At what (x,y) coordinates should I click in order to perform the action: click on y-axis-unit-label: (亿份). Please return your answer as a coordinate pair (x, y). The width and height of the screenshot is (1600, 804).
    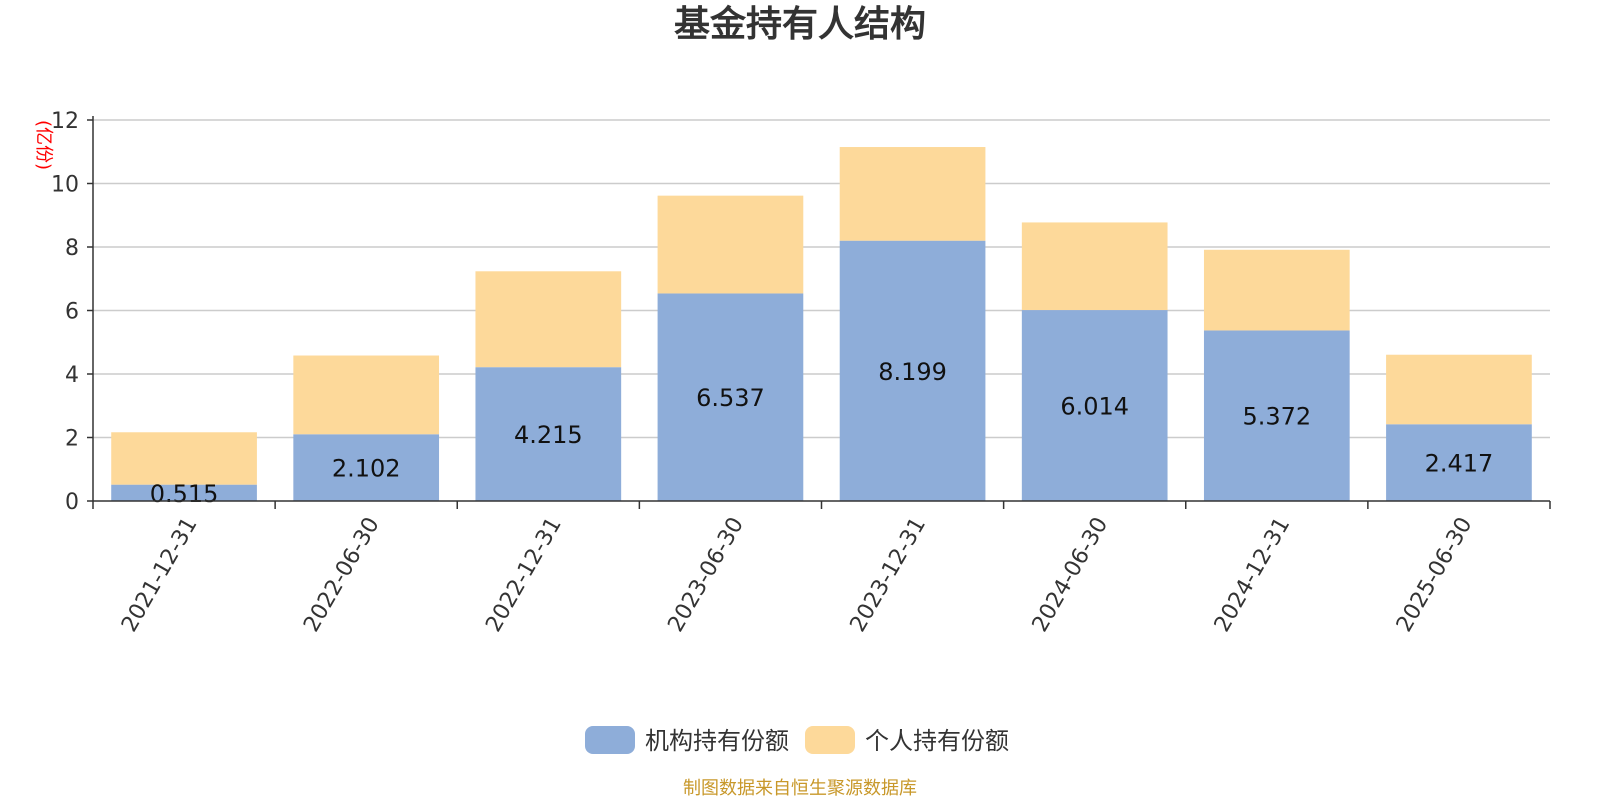
    Looking at the image, I should click on (43, 145).